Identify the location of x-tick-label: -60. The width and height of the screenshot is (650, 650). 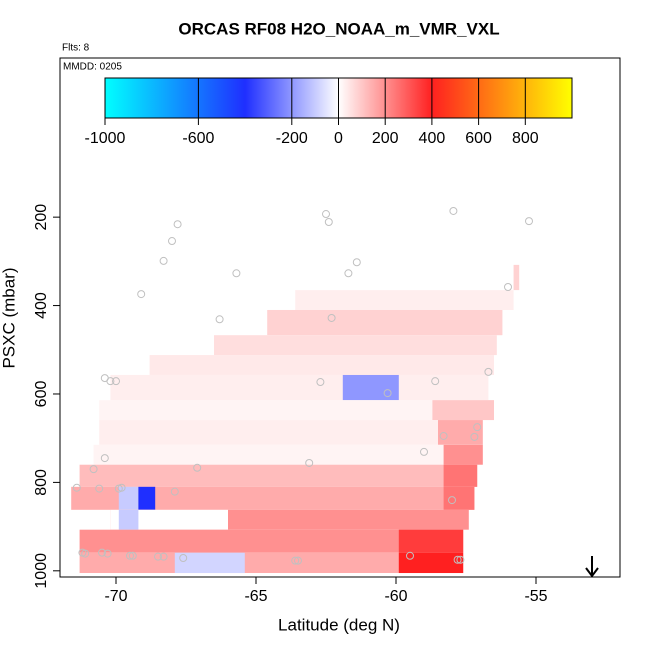
(395, 596).